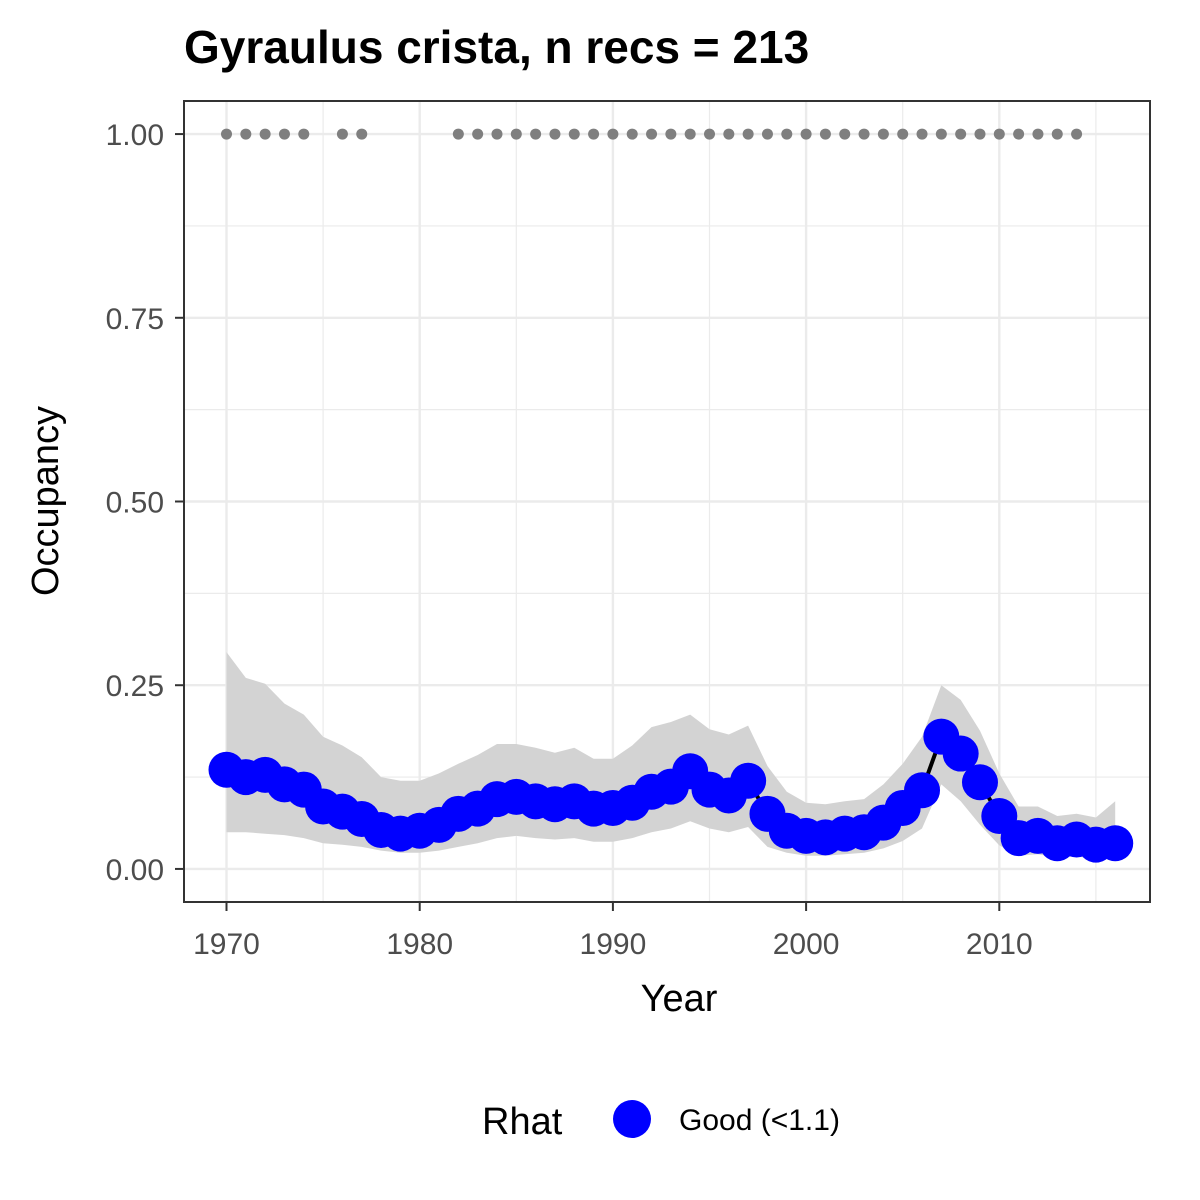 The width and height of the screenshot is (1200, 1200). Describe the element at coordinates (135, 870) in the screenshot. I see `y-tick-label: 0.00` at that location.